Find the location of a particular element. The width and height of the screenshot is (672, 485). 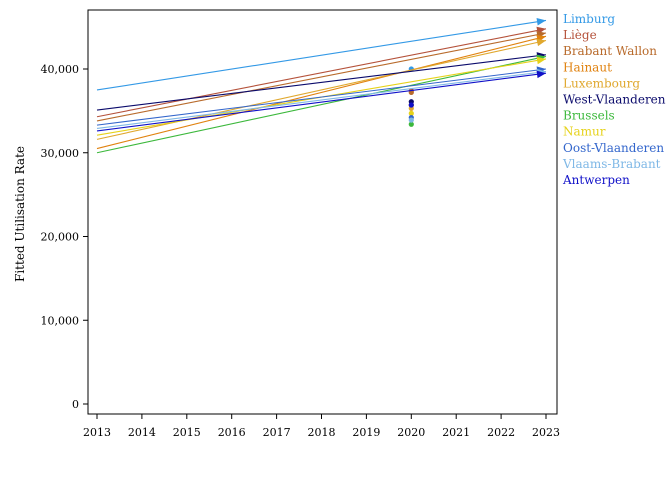

x-tick-label: 2022 is located at coordinates (501, 432).